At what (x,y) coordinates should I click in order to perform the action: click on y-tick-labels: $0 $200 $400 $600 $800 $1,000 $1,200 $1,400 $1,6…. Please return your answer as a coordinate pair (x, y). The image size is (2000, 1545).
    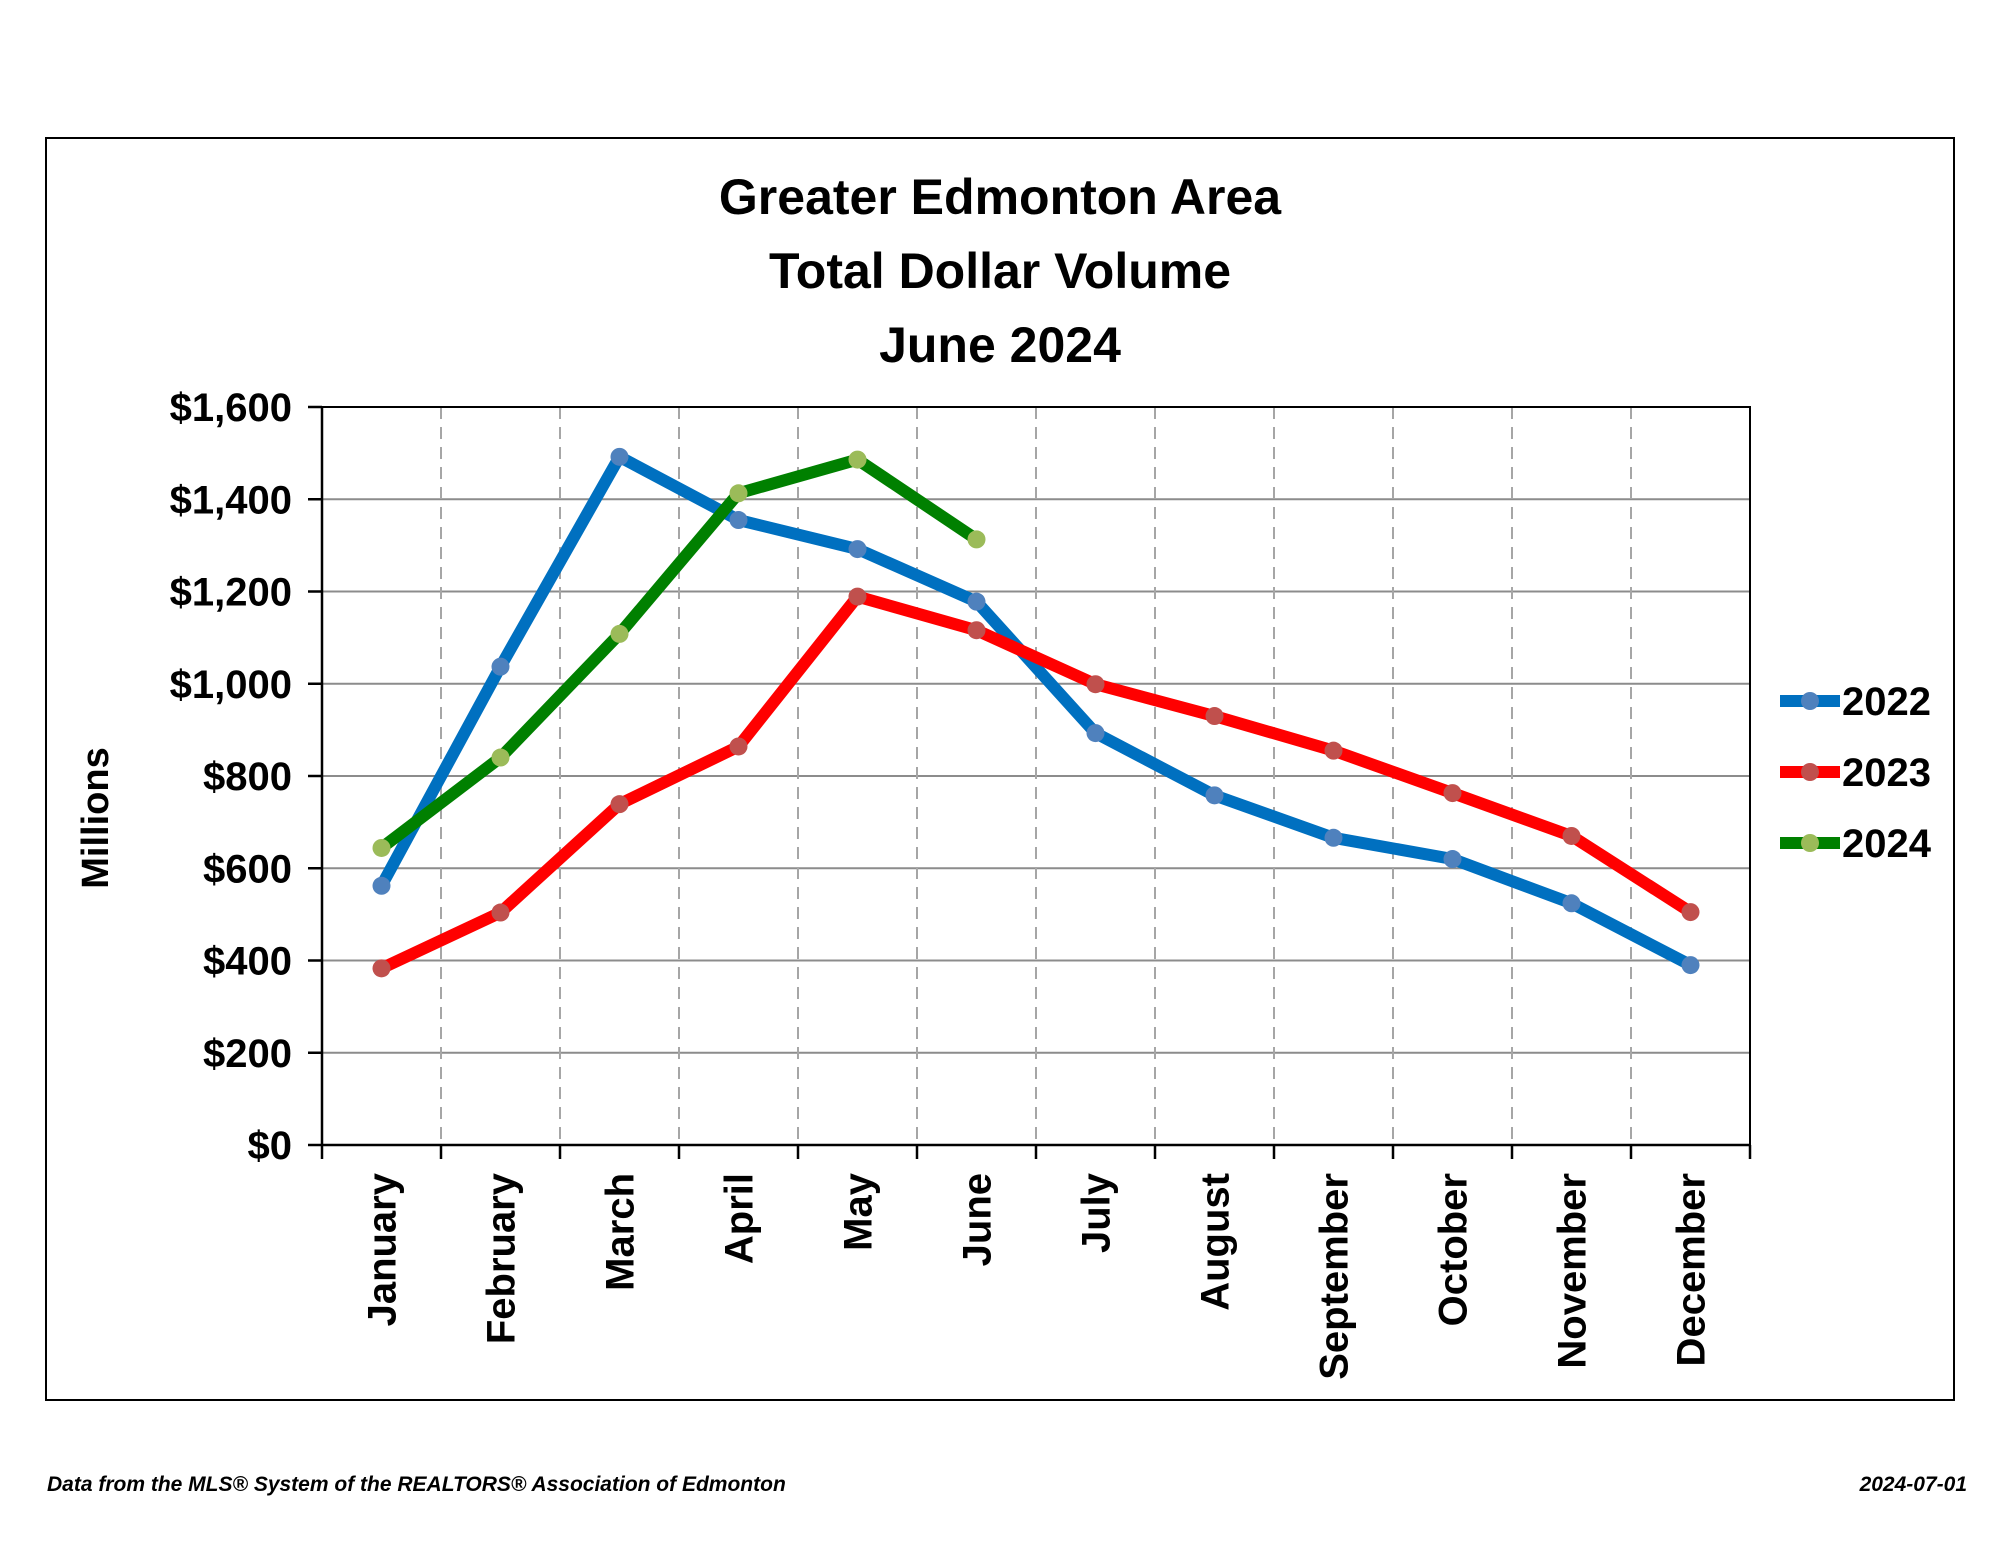
    Looking at the image, I should click on (231, 777).